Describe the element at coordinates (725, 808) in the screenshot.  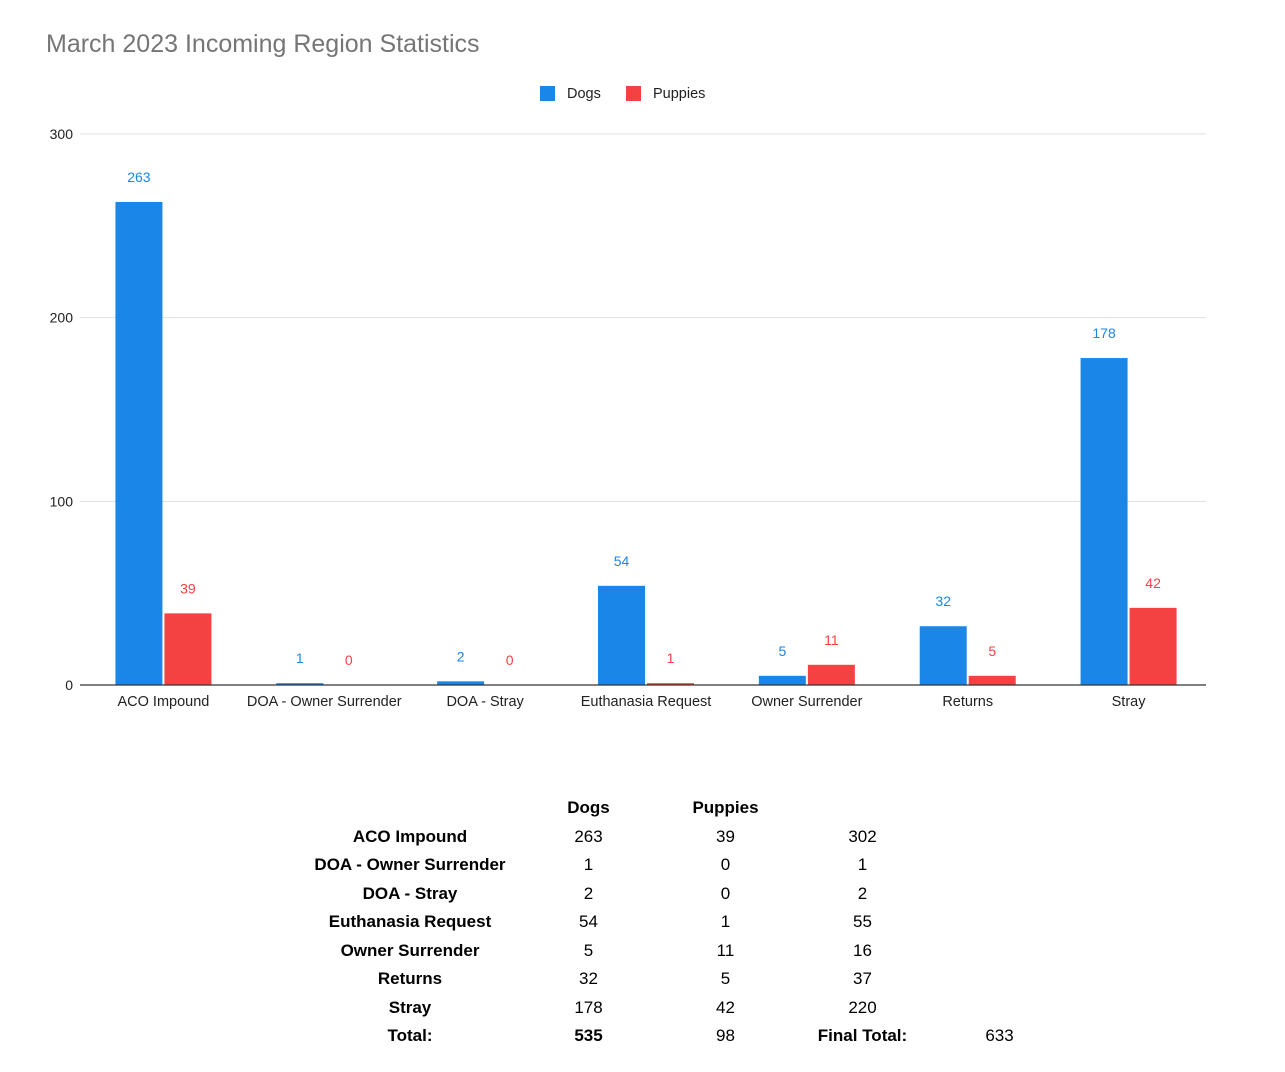
I see `table-cell: Puppies` at that location.